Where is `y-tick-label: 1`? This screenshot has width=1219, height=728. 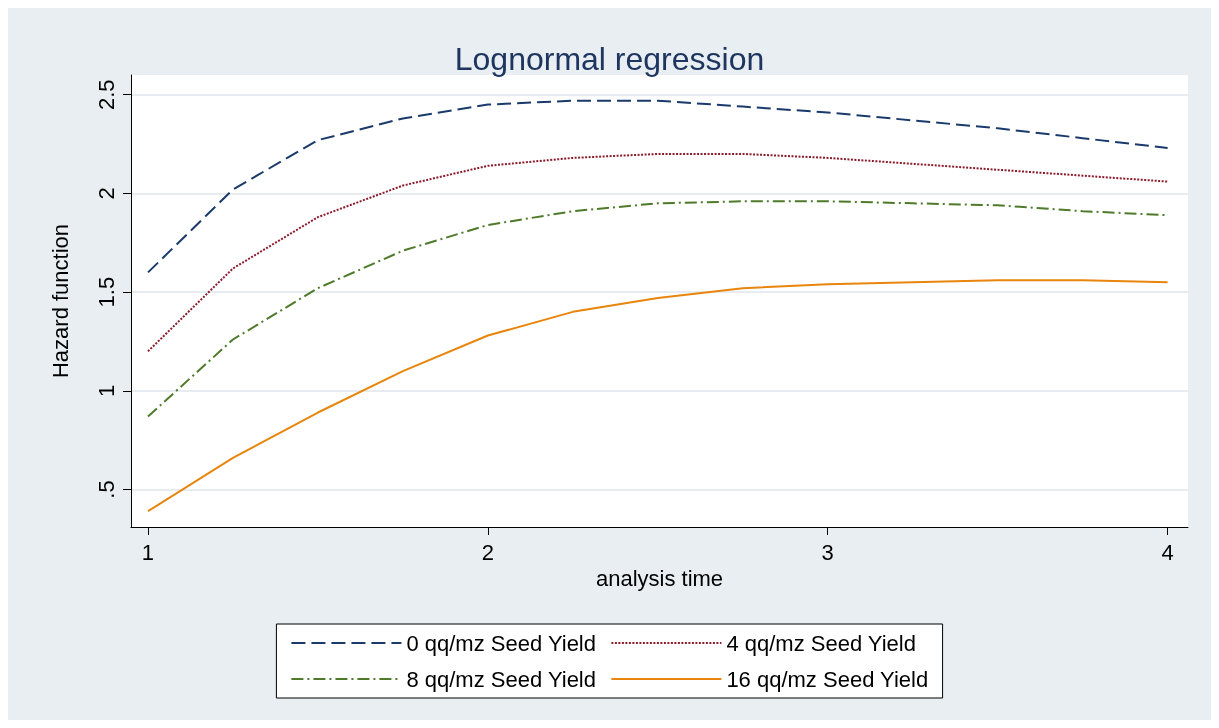
y-tick-label: 1 is located at coordinates (106, 390).